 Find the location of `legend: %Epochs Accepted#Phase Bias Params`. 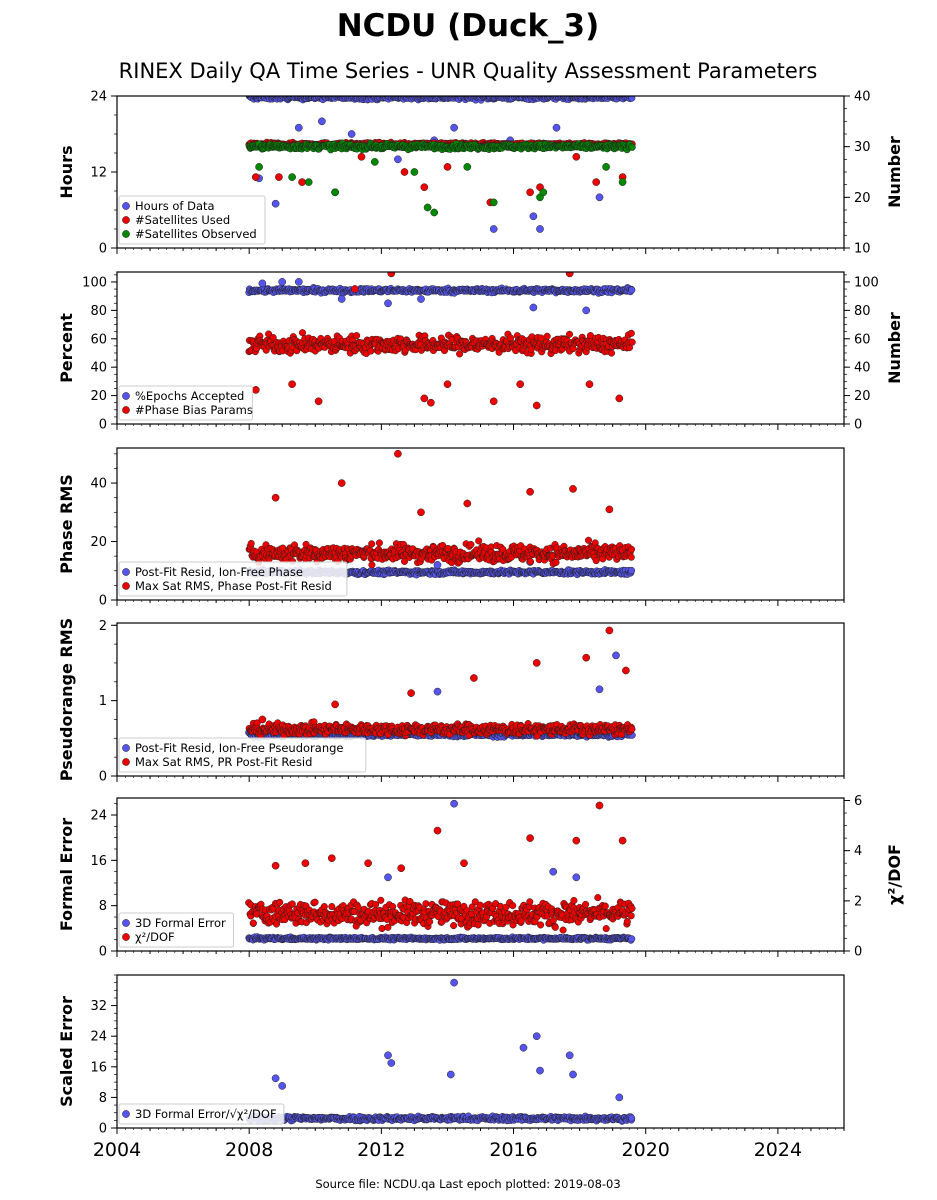

legend: %Epochs Accepted#Phase Bias Params is located at coordinates (185, 403).